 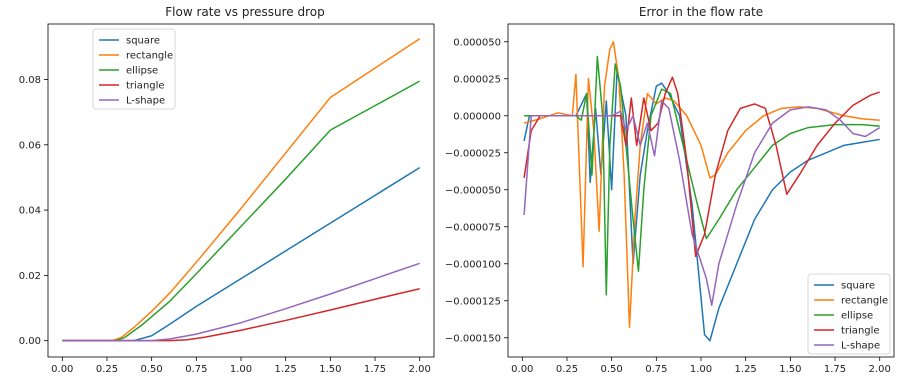 What do you see at coordinates (477, 116) in the screenshot?
I see `y-tick-label: 0.000000` at bounding box center [477, 116].